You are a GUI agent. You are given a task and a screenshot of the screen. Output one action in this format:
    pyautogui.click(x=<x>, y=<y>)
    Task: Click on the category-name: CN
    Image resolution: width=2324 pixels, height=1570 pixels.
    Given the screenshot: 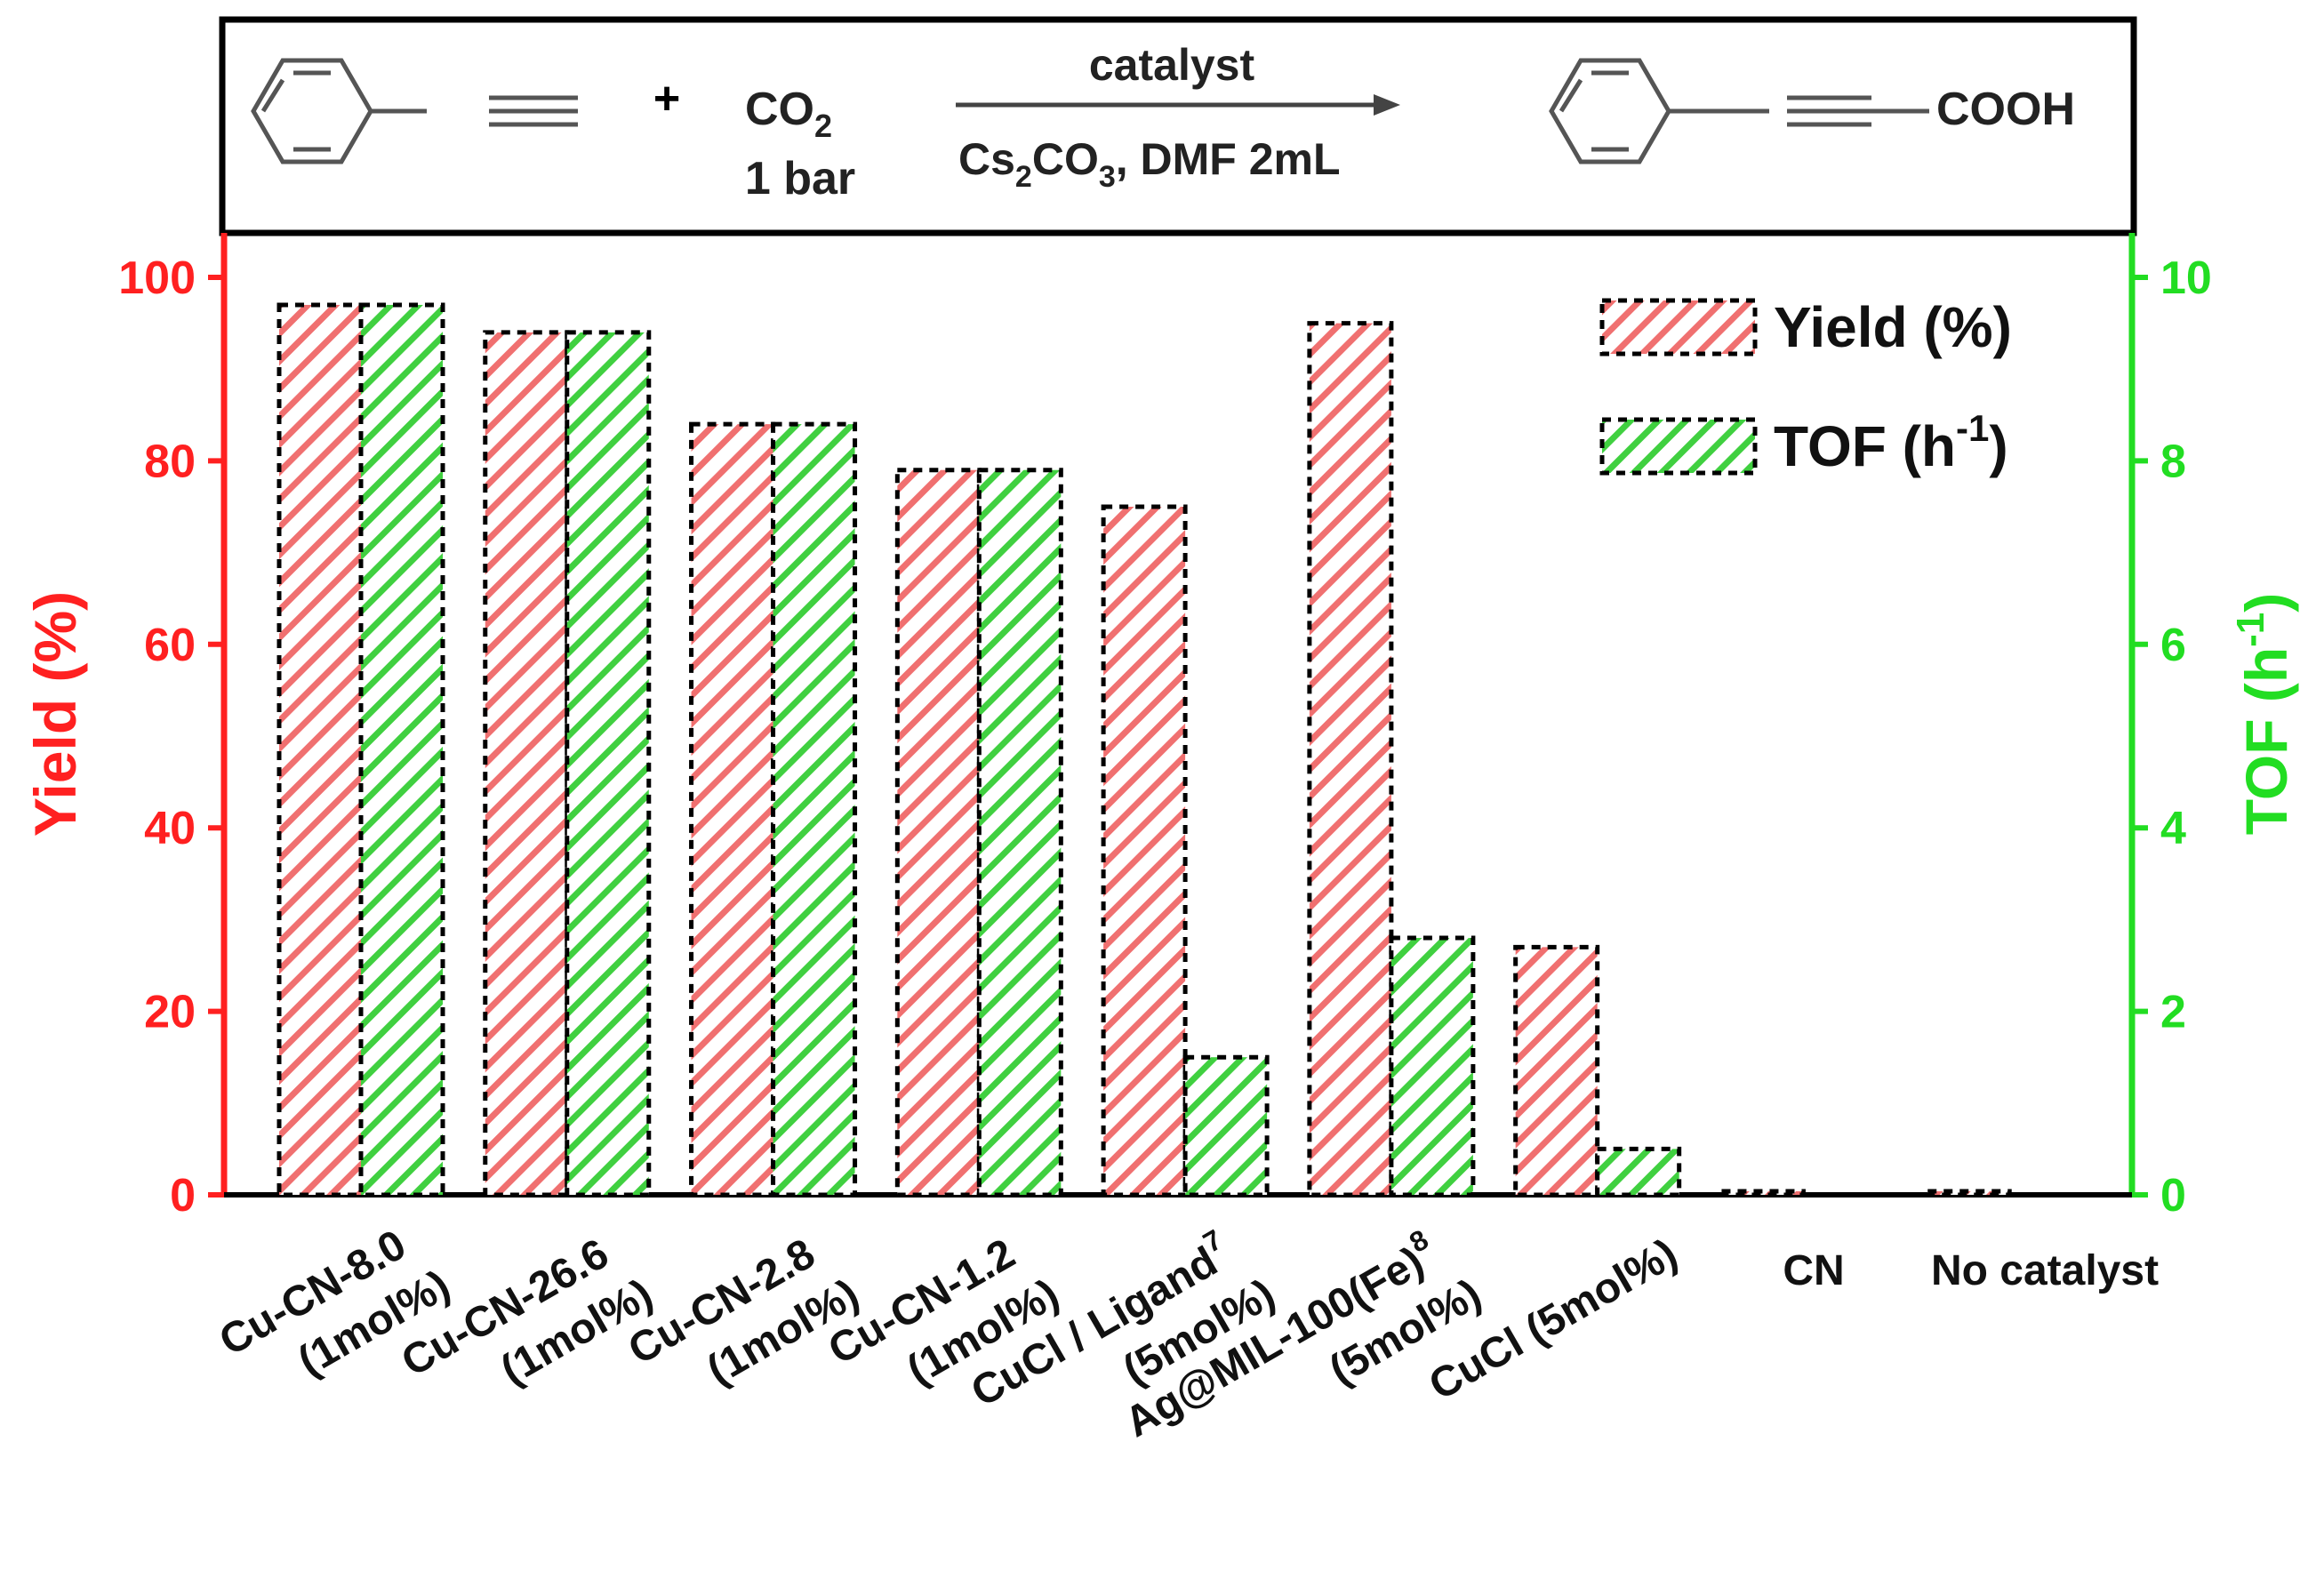 What is the action you would take?
    pyautogui.click(x=1813, y=1270)
    